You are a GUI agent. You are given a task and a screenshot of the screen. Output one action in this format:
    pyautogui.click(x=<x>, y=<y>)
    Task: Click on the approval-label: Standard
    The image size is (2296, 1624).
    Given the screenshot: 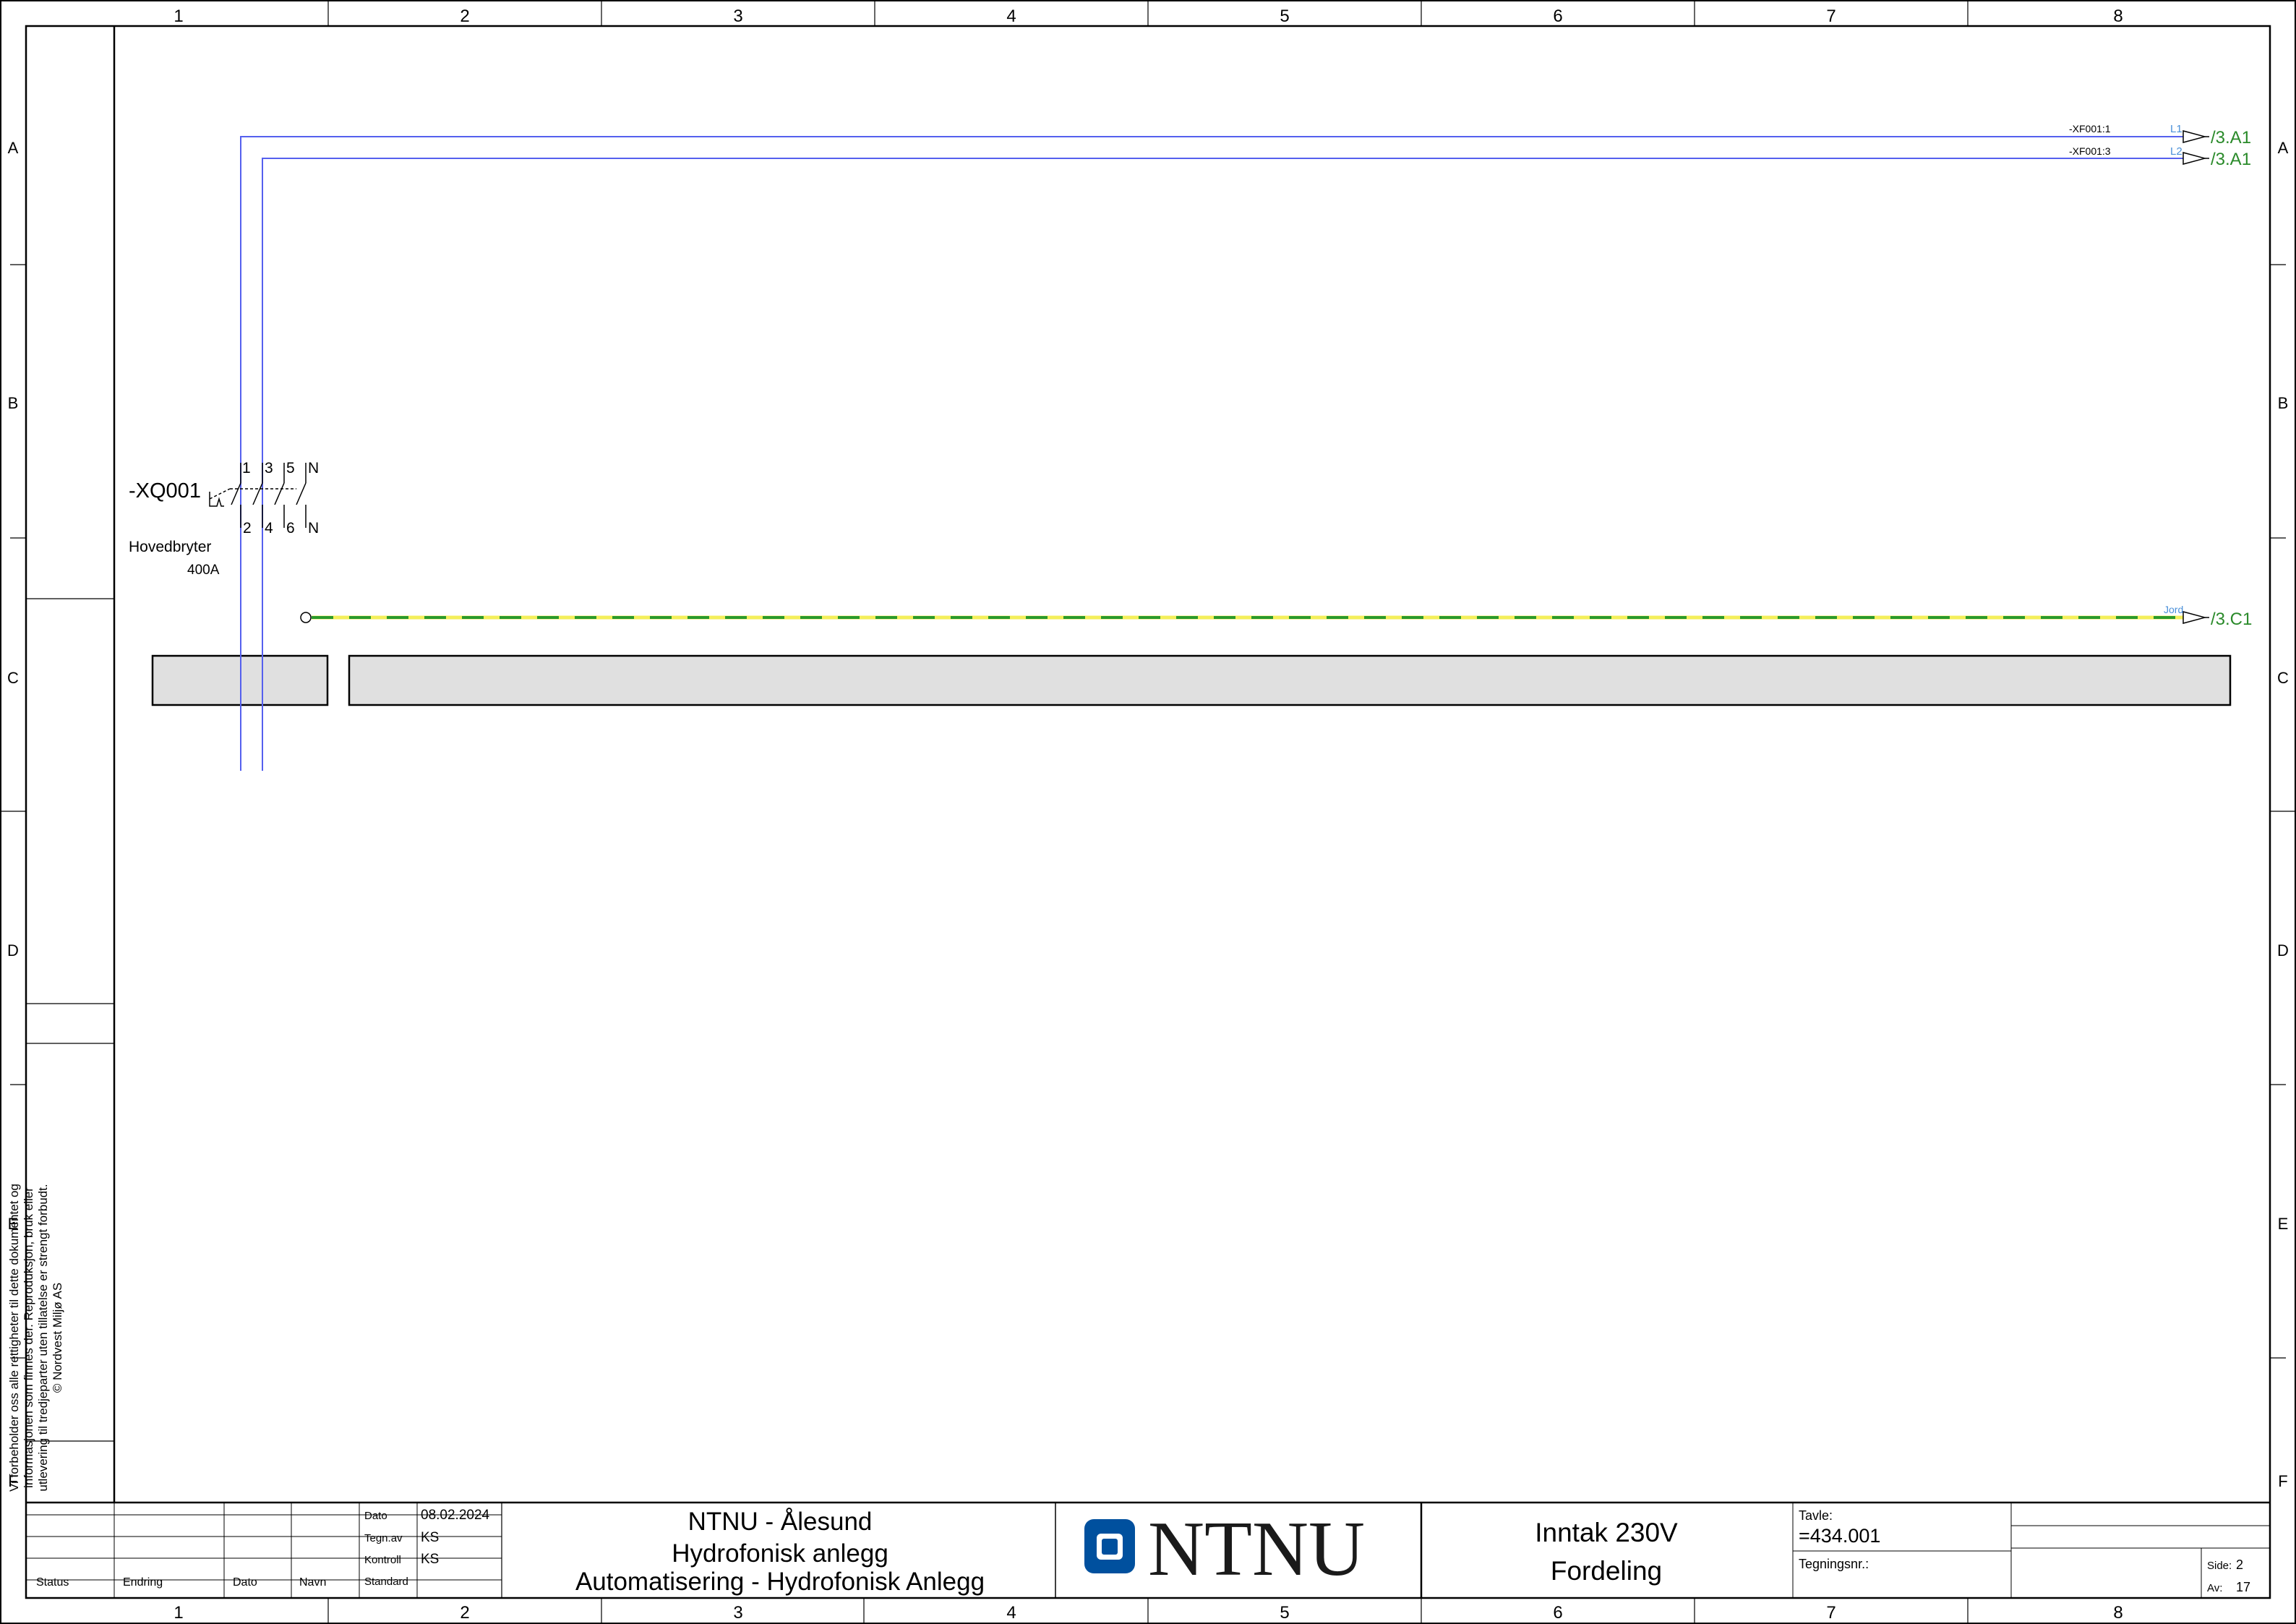 What is the action you would take?
    pyautogui.click(x=386, y=1582)
    